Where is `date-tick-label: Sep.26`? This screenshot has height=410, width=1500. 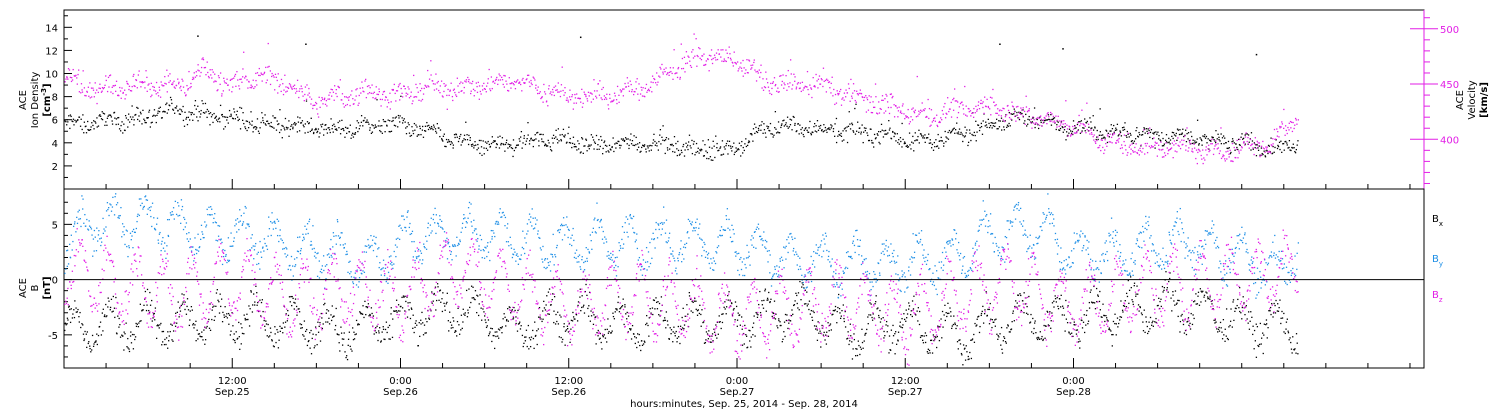 date-tick-label: Sep.26 is located at coordinates (568, 392).